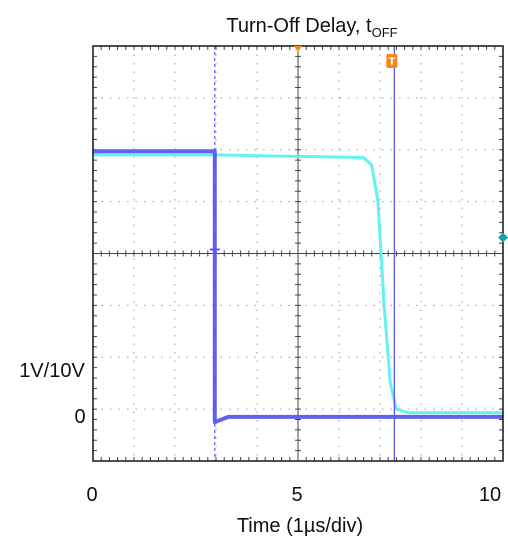  I want to click on x-tick-label-10: 10, so click(490, 495).